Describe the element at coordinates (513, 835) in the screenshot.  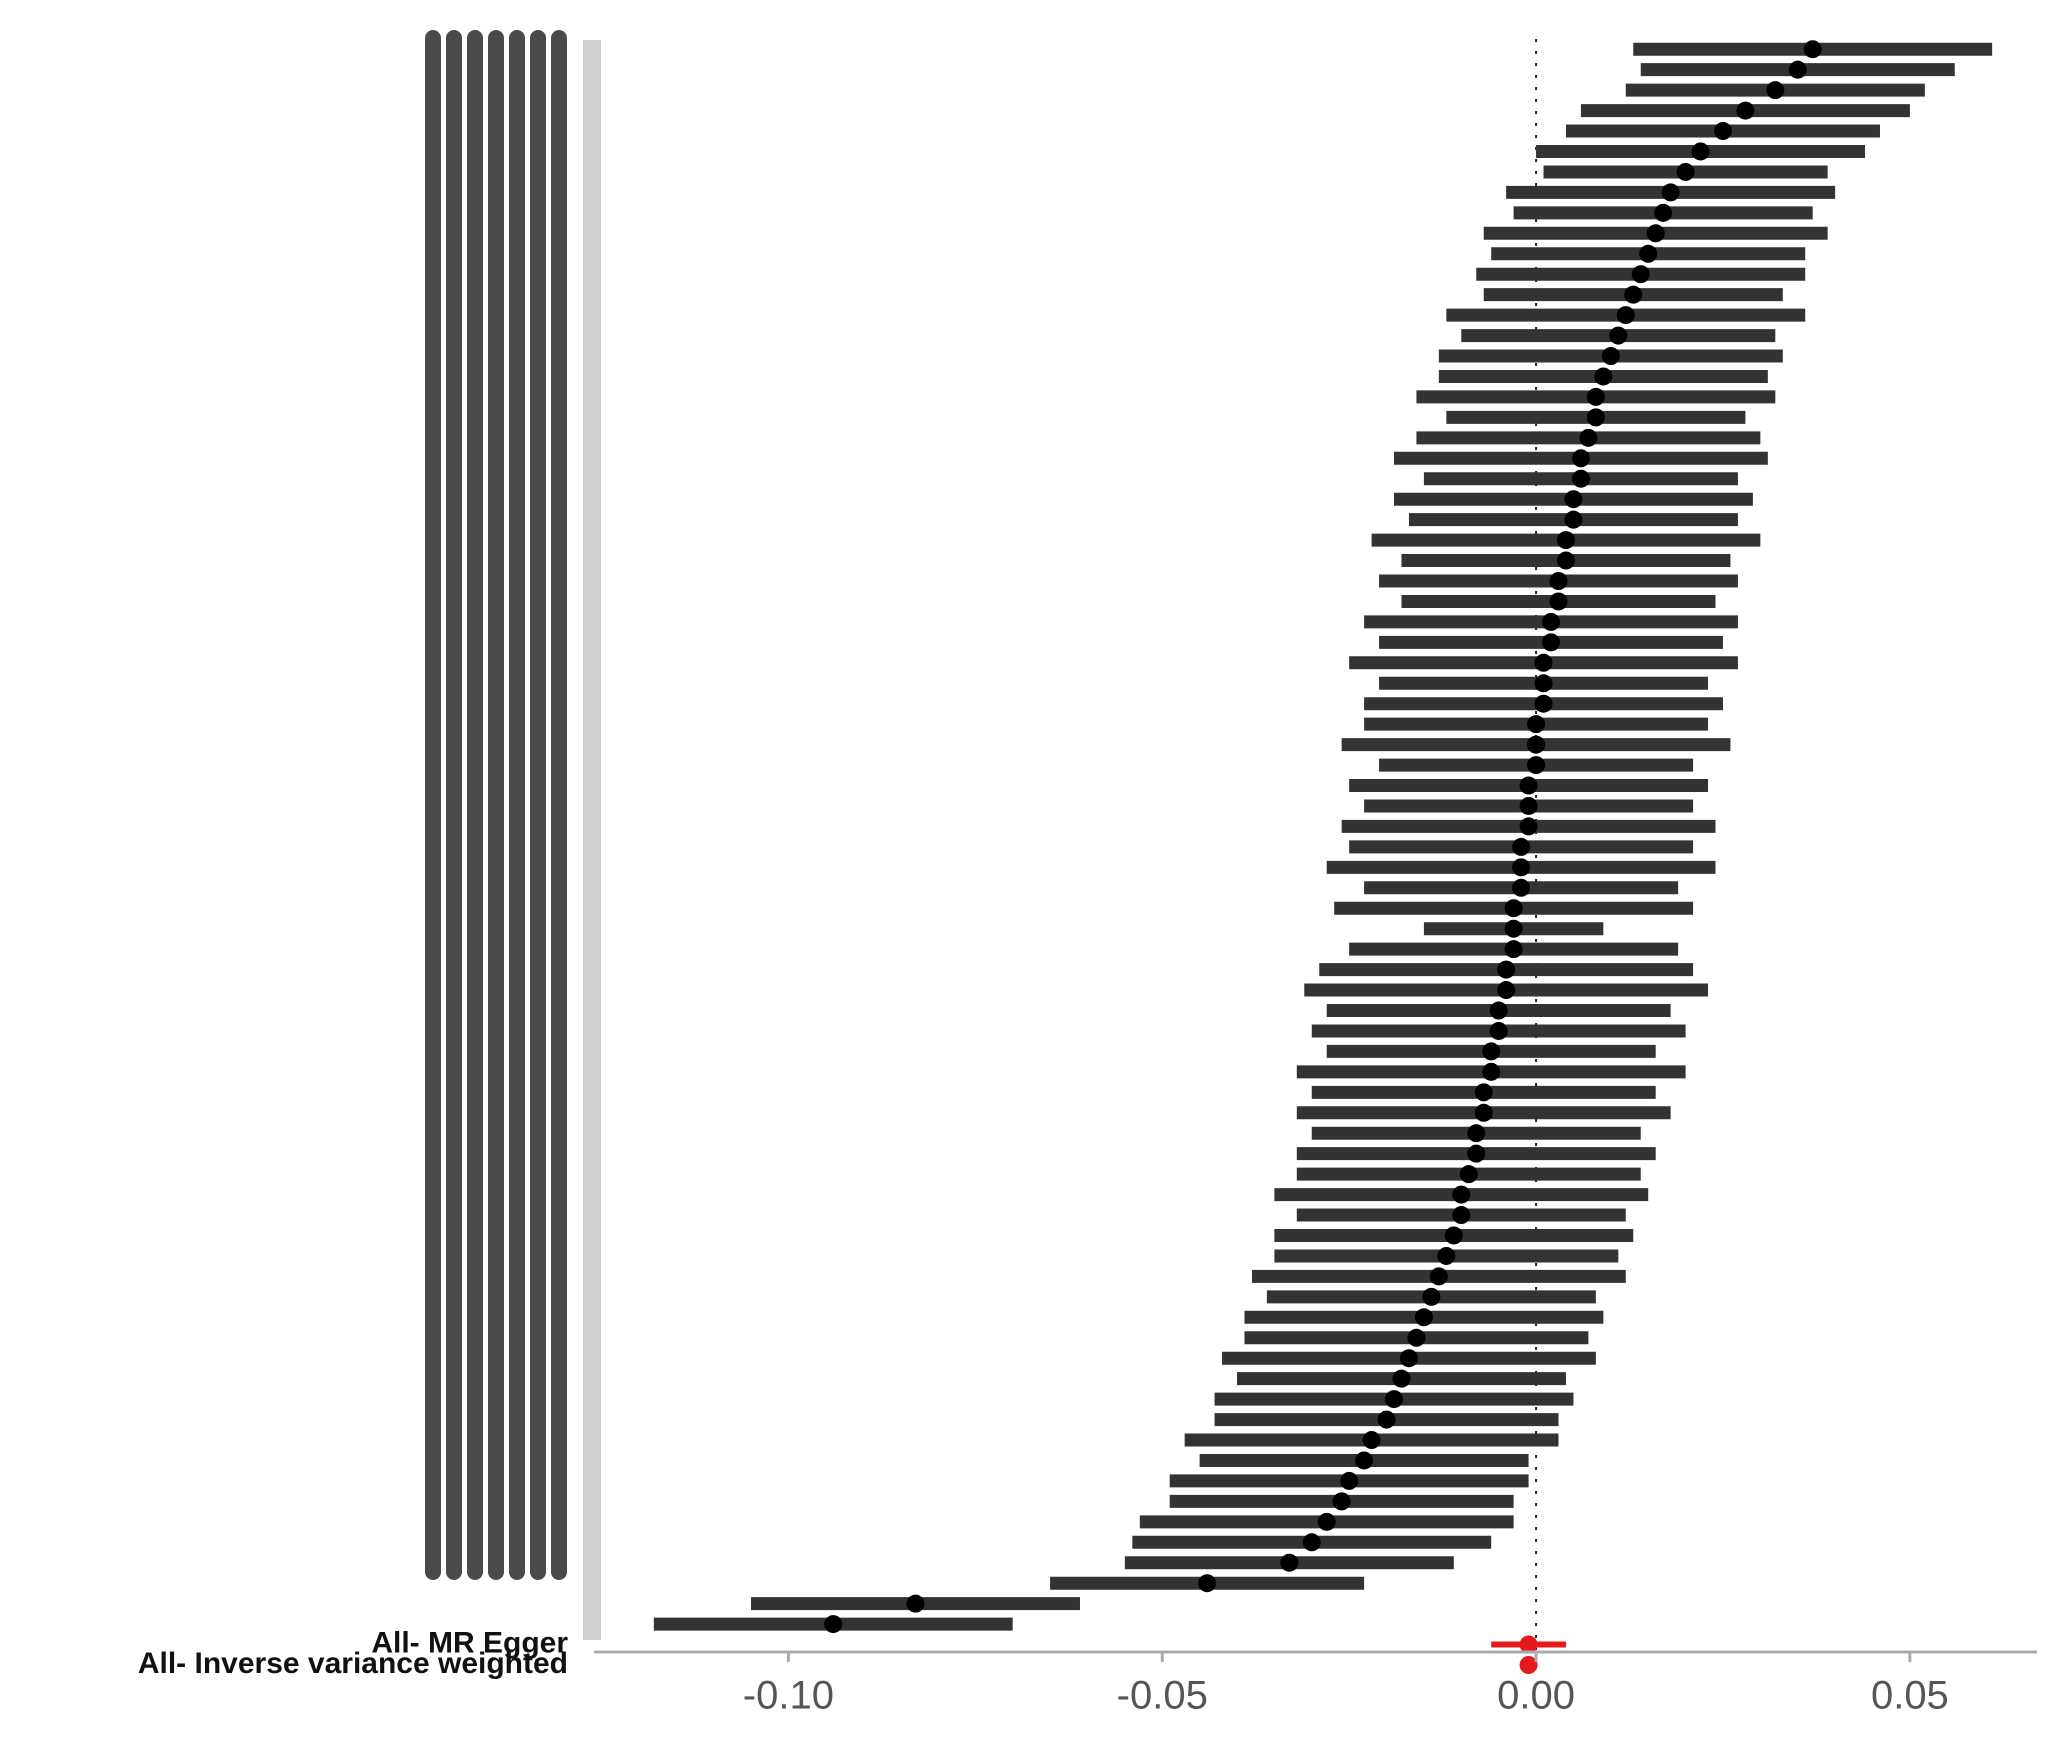
I see `snp-label-column` at that location.